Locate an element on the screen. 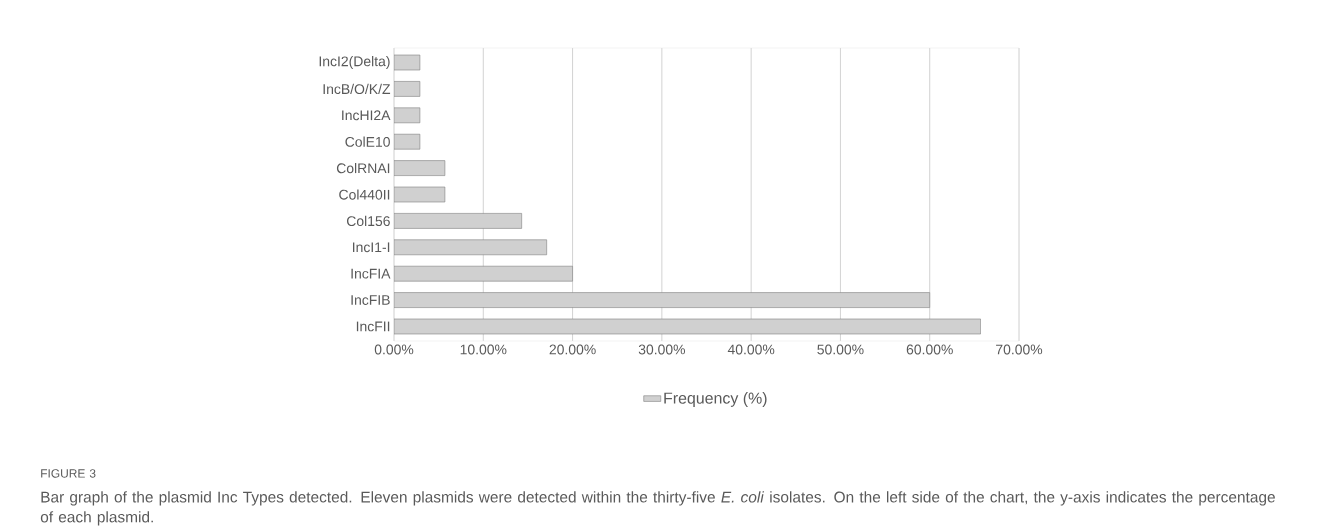 Image resolution: width=1320 pixels, height=529 pixels. x-tick-label: 40.00% is located at coordinates (751, 349).